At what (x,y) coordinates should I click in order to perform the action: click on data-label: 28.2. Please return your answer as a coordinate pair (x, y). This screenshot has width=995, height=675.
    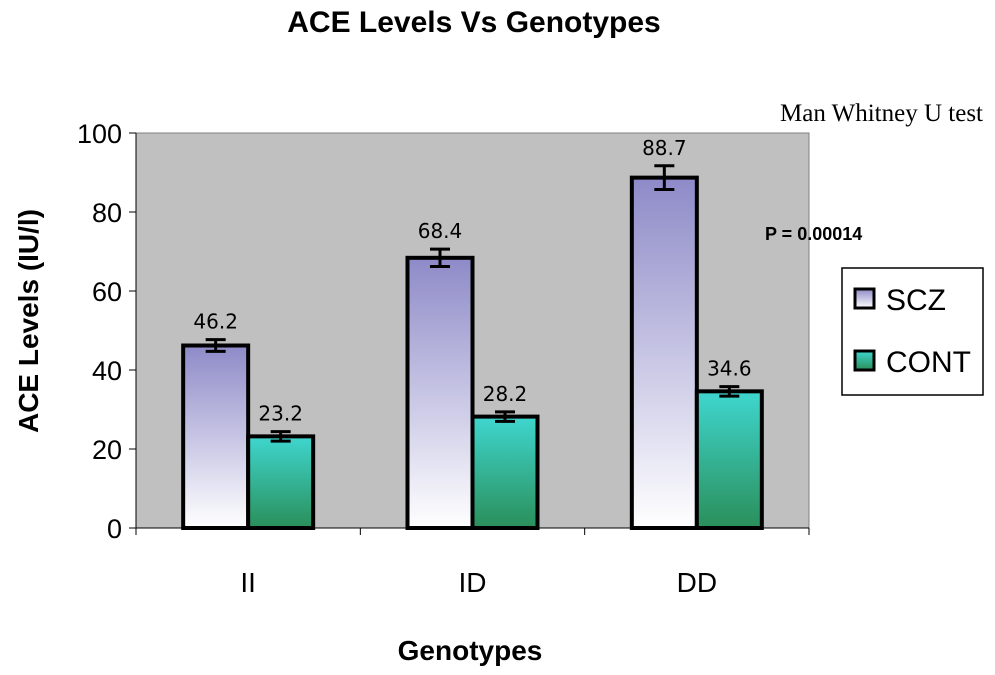
    Looking at the image, I should click on (505, 394).